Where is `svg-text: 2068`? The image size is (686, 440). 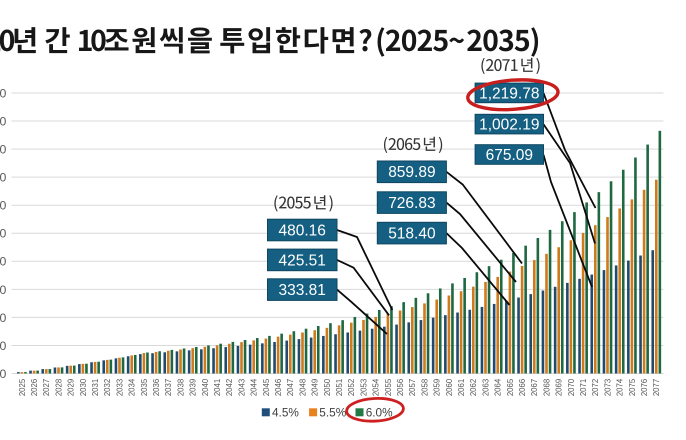
svg-text: 2068 is located at coordinates (546, 387).